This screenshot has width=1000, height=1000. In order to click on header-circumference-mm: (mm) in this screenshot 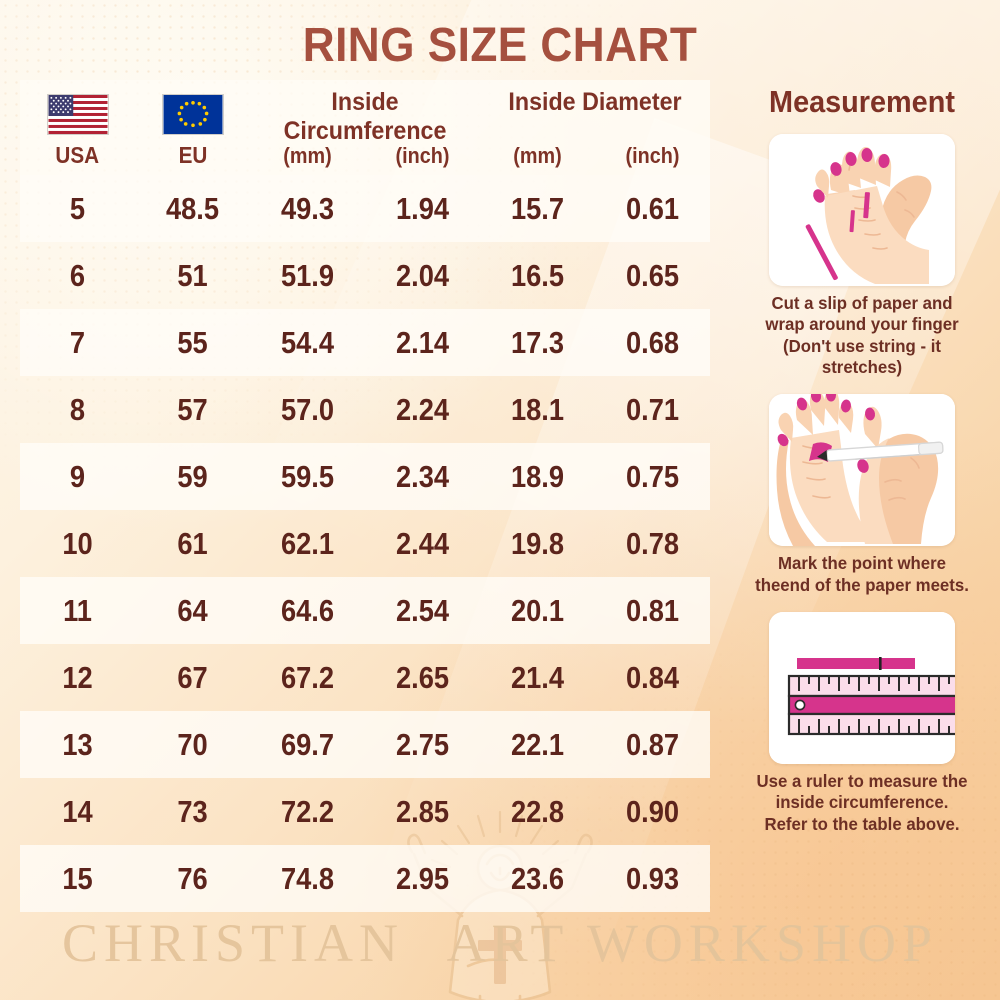, I will do `click(307, 155)`.